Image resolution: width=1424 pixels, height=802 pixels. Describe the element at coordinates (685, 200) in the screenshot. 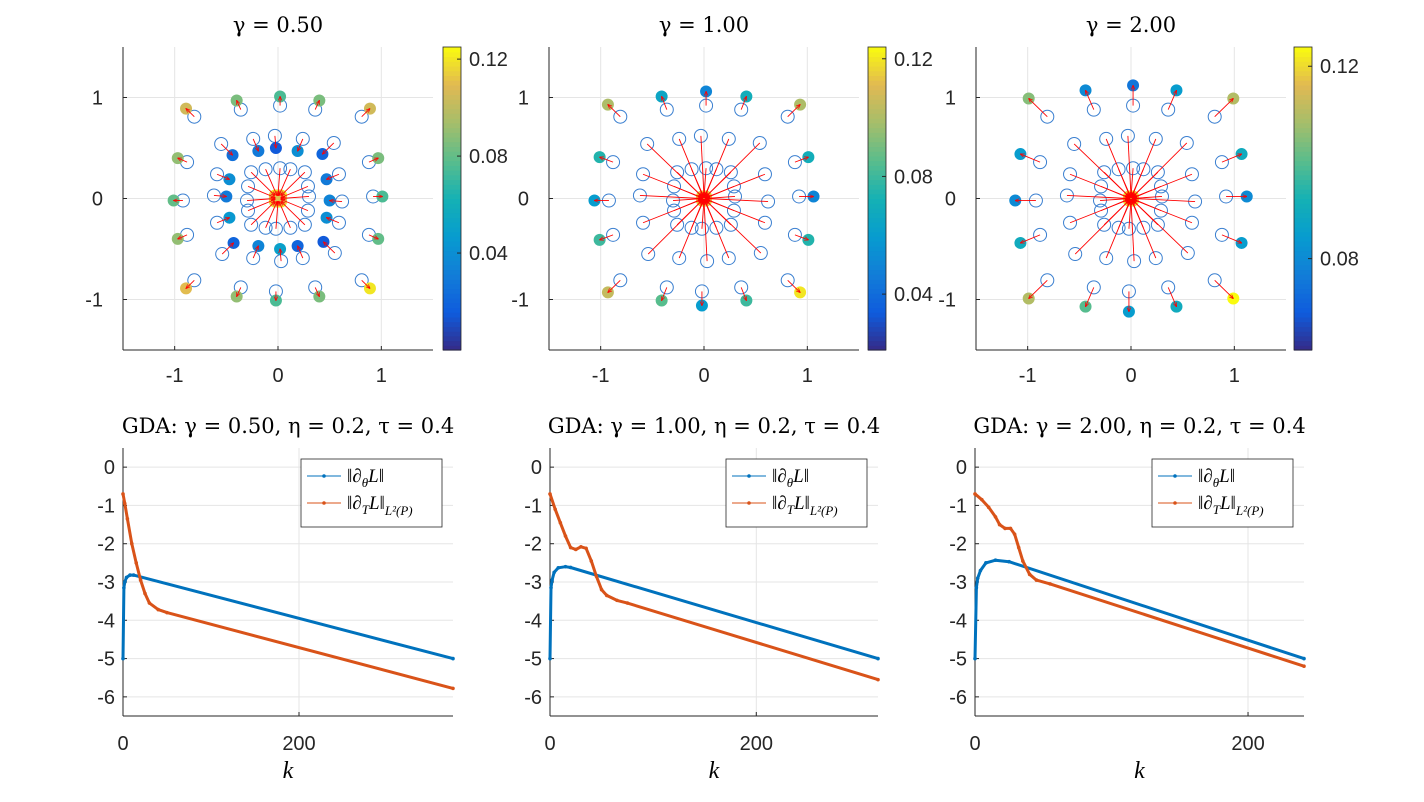

I see `scatter-panel-2: -1 -1 0 0 1 1 γ = 1.00` at that location.